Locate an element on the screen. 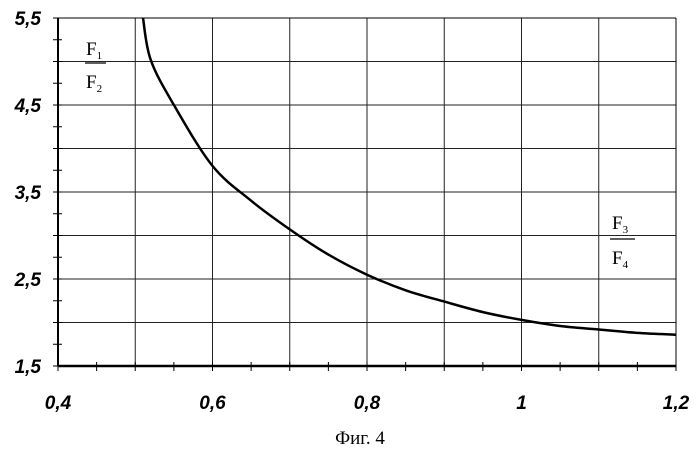  y-tick-labels: 1,5 2,5 3,5 4,5 5,5 is located at coordinates (28, 193).